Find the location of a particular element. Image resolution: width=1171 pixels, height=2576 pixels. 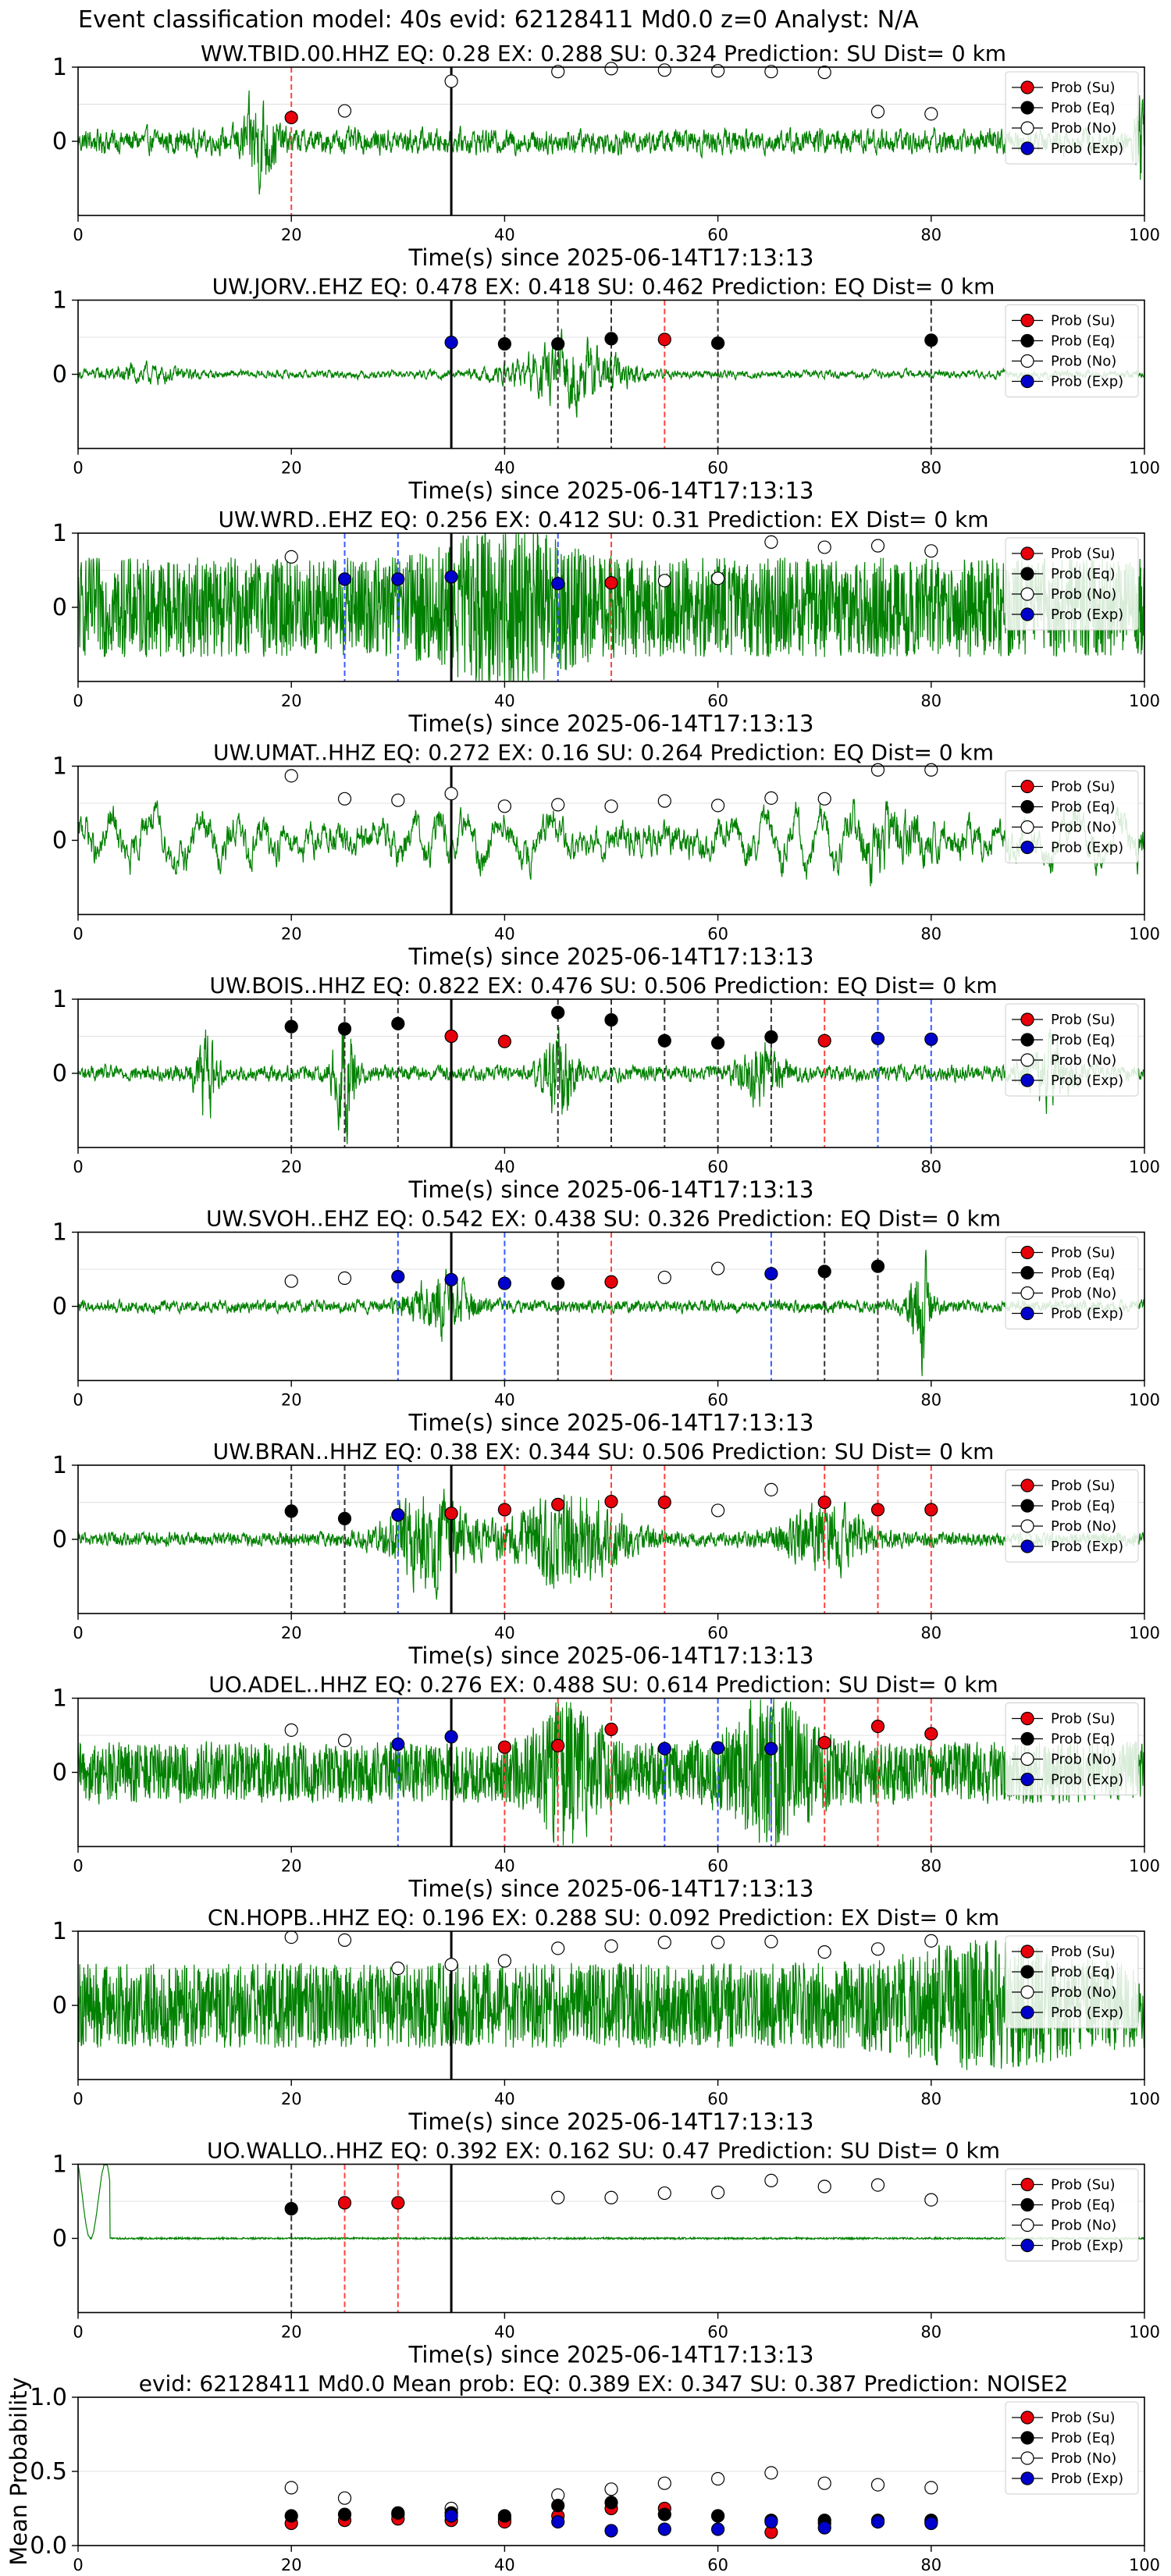

y-axis-label: Mean Probability is located at coordinates (18, 2471).